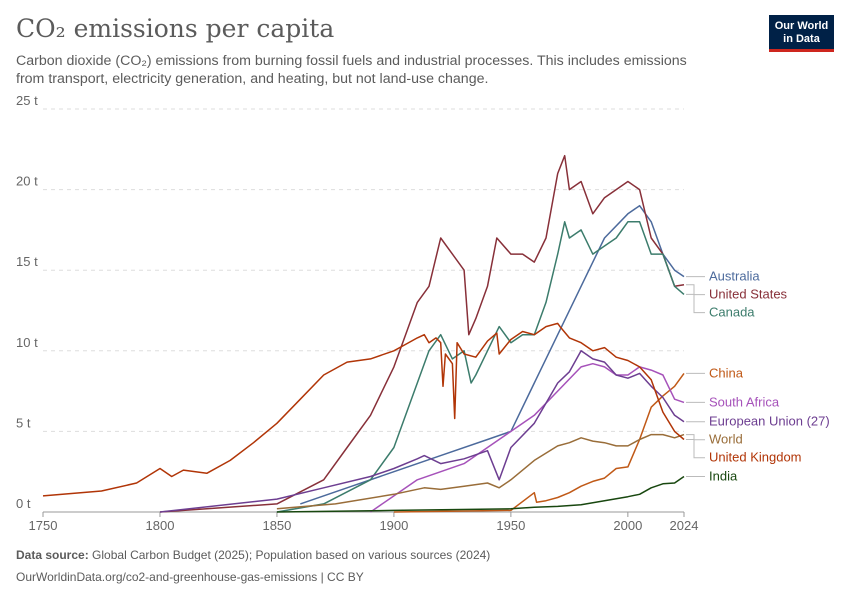 The image size is (850, 600). What do you see at coordinates (175, 28) in the screenshot?
I see `chart-title: CO₂ emissions per capita` at bounding box center [175, 28].